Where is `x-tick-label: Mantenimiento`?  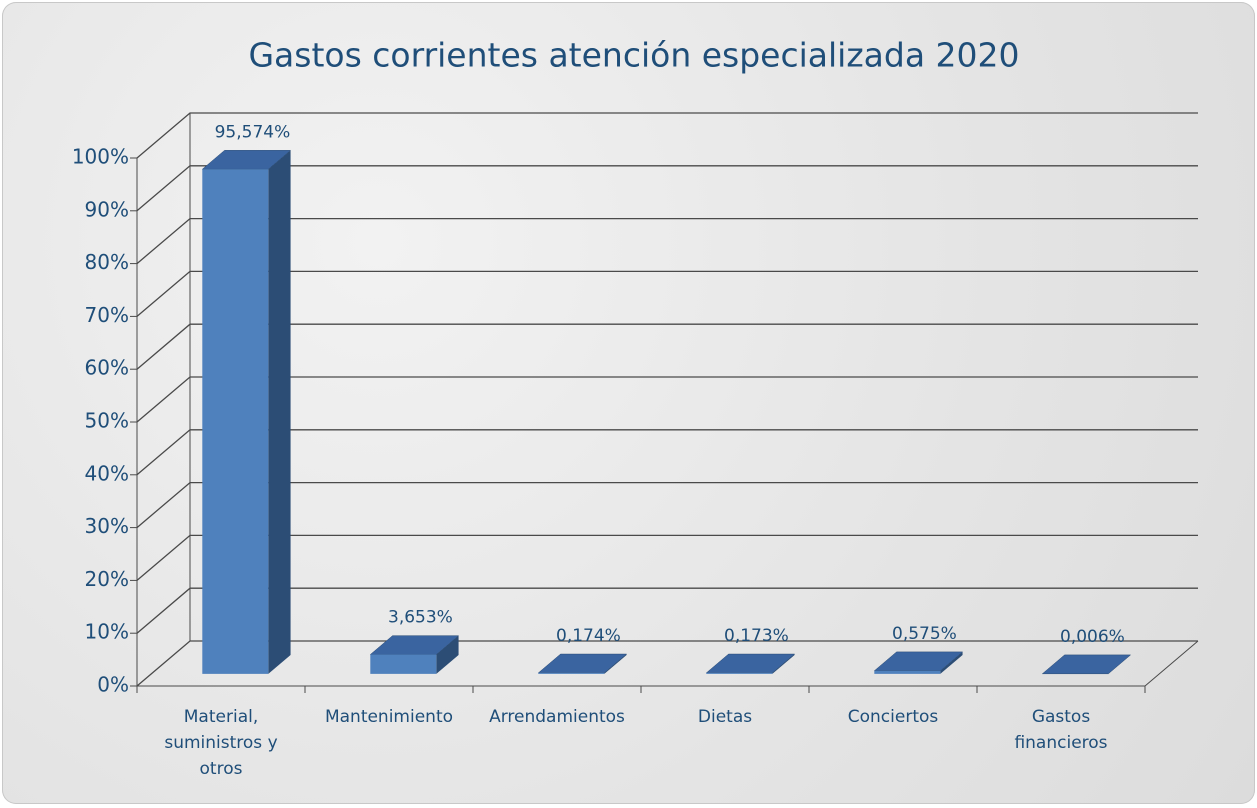 x-tick-label: Mantenimiento is located at coordinates (389, 717).